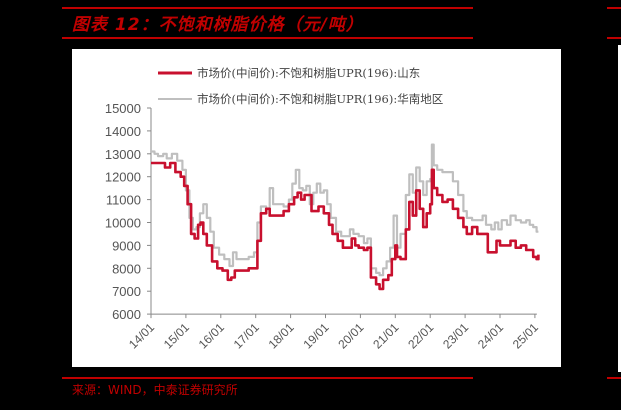 The width and height of the screenshot is (621, 410). Describe the element at coordinates (155, 390) in the screenshot. I see `source-note: 来源：WIND，中泰证券研究所` at that location.